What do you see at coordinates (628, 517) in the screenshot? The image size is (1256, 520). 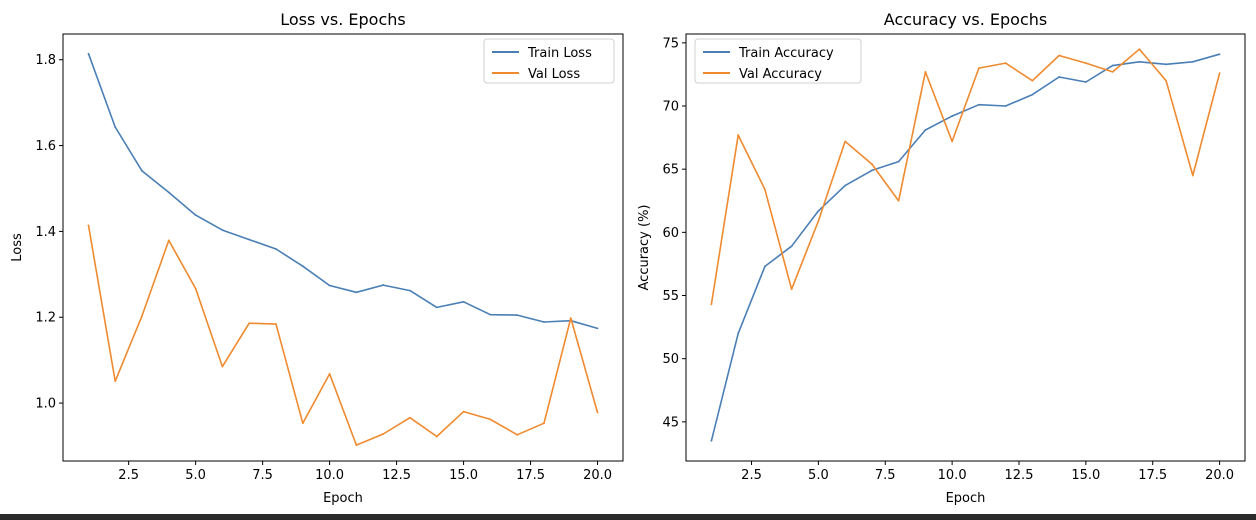 I see `bottom-bar` at bounding box center [628, 517].